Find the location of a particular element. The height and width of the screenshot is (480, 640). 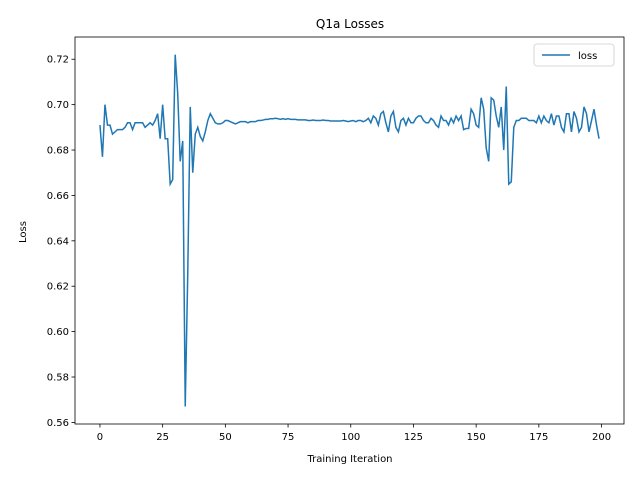

y-tick-label: 0.70 is located at coordinates (58, 105).